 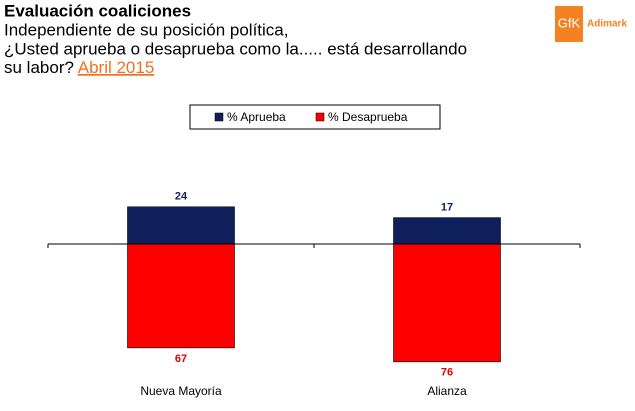 What do you see at coordinates (181, 391) in the screenshot?
I see `x-tick-label: Nueva Mayoría` at bounding box center [181, 391].